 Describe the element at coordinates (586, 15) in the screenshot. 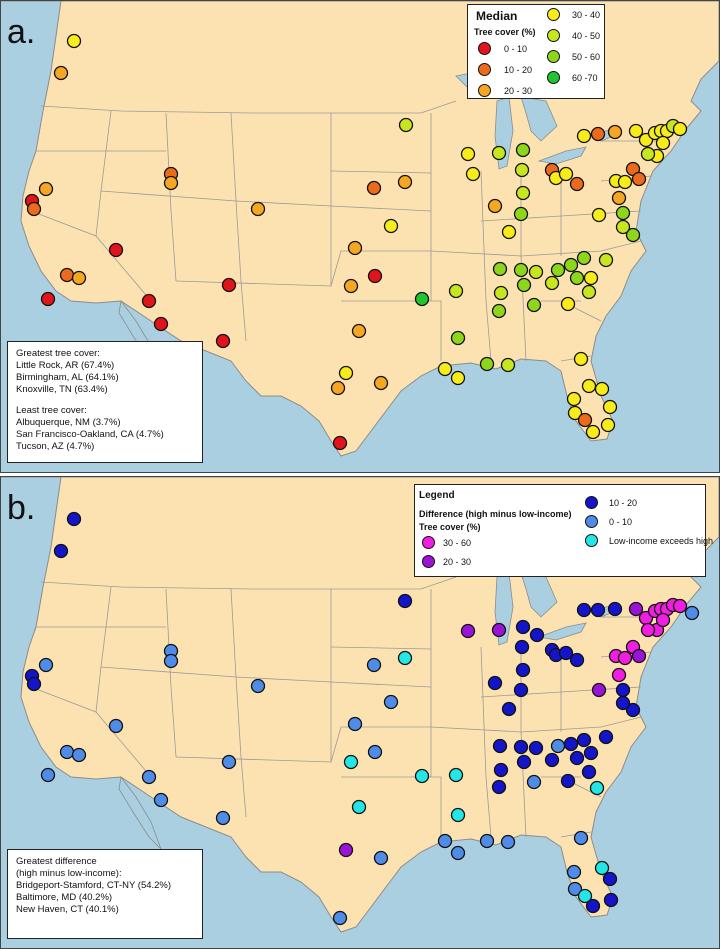

I see `legend-label-30-40: 30 - 40` at that location.